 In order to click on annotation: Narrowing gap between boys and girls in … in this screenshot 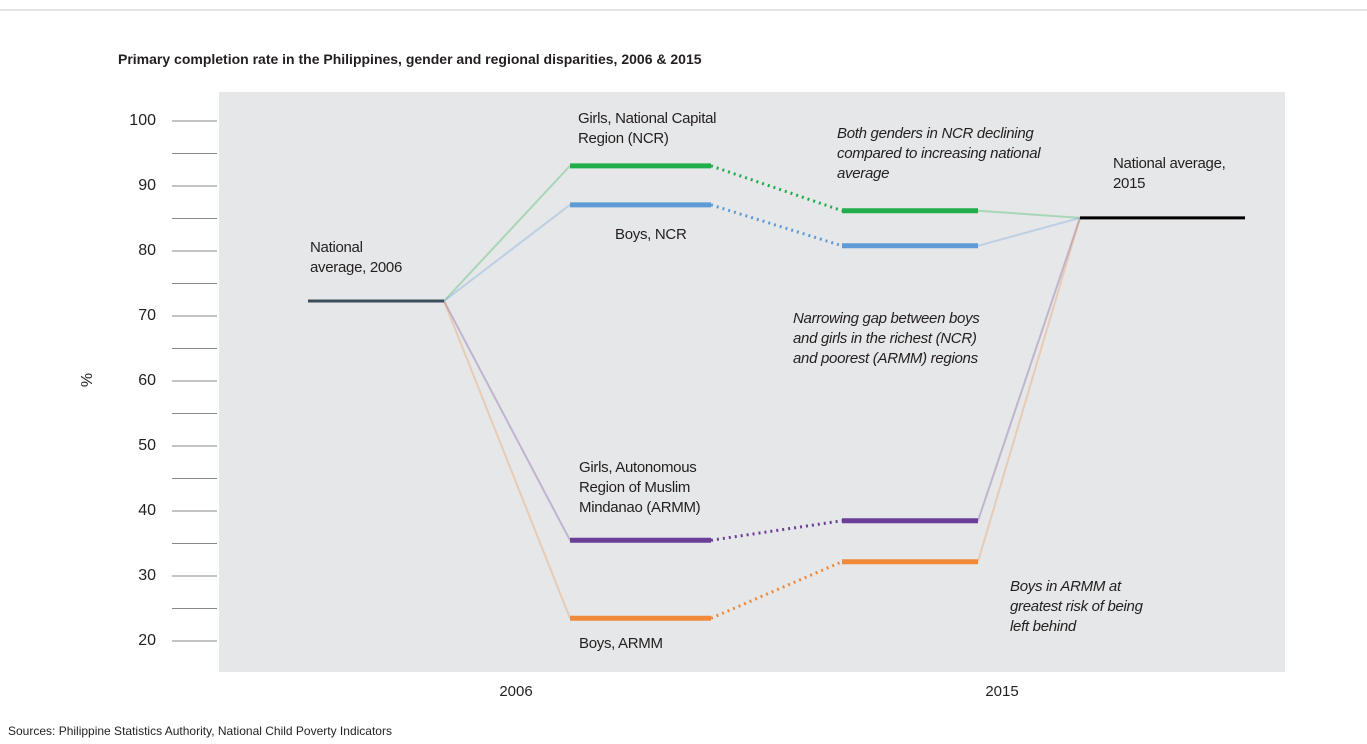, I will do `click(886, 338)`.